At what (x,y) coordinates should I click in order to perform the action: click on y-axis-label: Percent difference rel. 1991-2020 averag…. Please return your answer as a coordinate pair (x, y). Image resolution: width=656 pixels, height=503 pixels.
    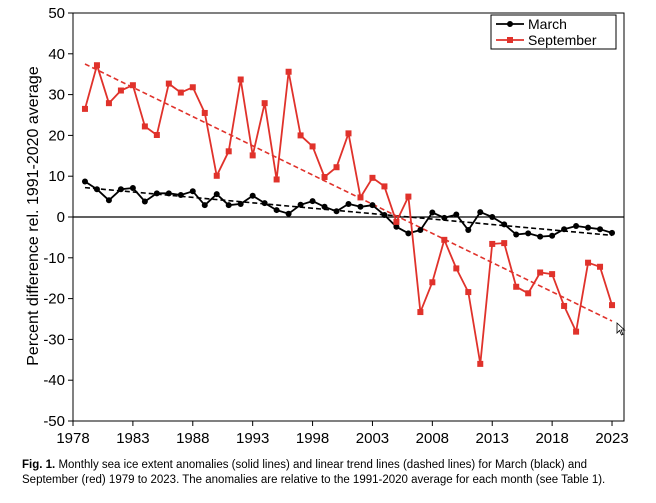
    Looking at the image, I should click on (33, 216).